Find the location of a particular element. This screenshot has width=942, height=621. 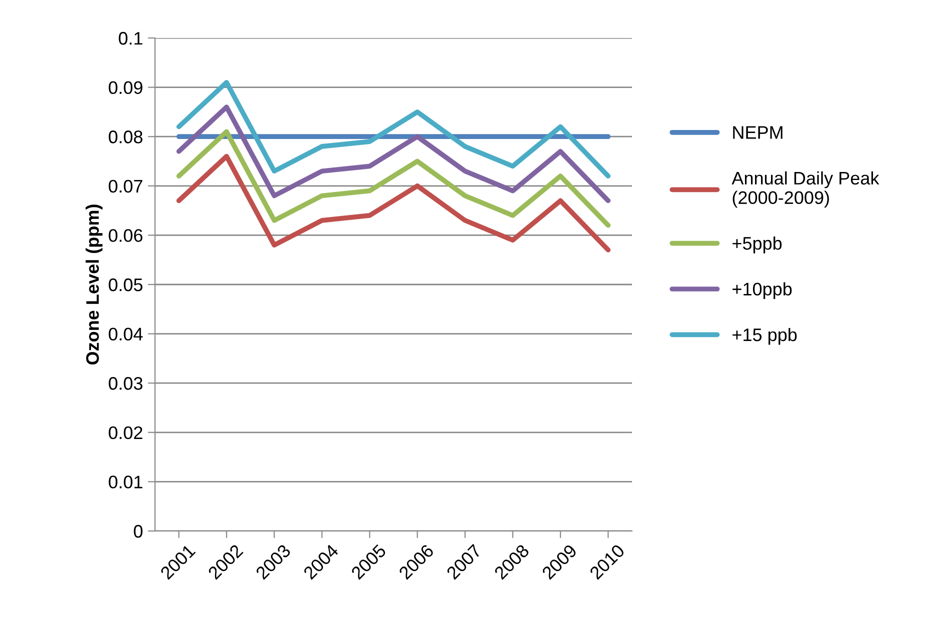

y-tick-label: 0.09 is located at coordinates (125, 87).